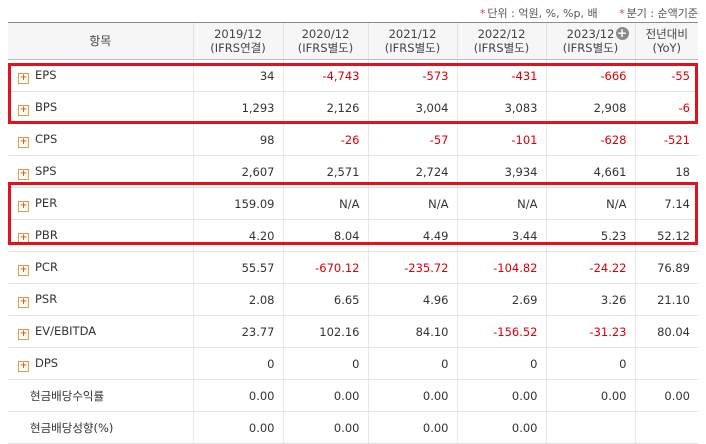 This screenshot has height=444, width=706. Describe the element at coordinates (237, 235) in the screenshot. I see `table-cell: 4.20` at that location.